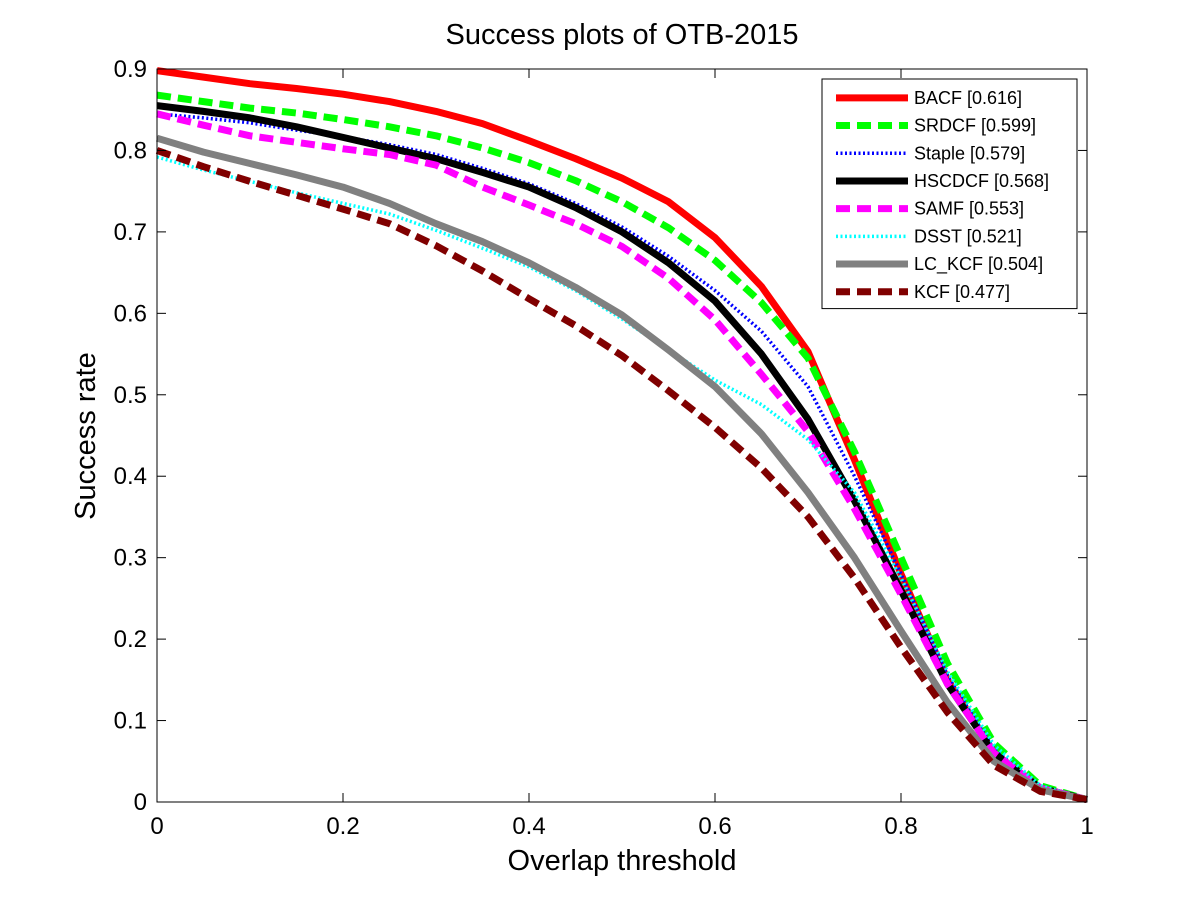  Describe the element at coordinates (622, 861) in the screenshot. I see `x-axis-title: Overlap threshold` at that location.